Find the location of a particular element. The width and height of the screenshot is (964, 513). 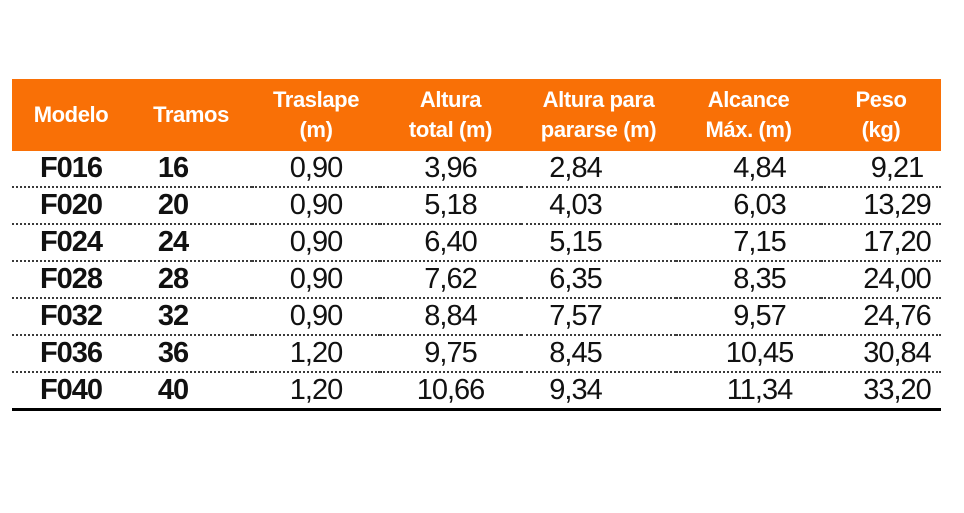

cell-peso: 24,00 is located at coordinates (897, 279).